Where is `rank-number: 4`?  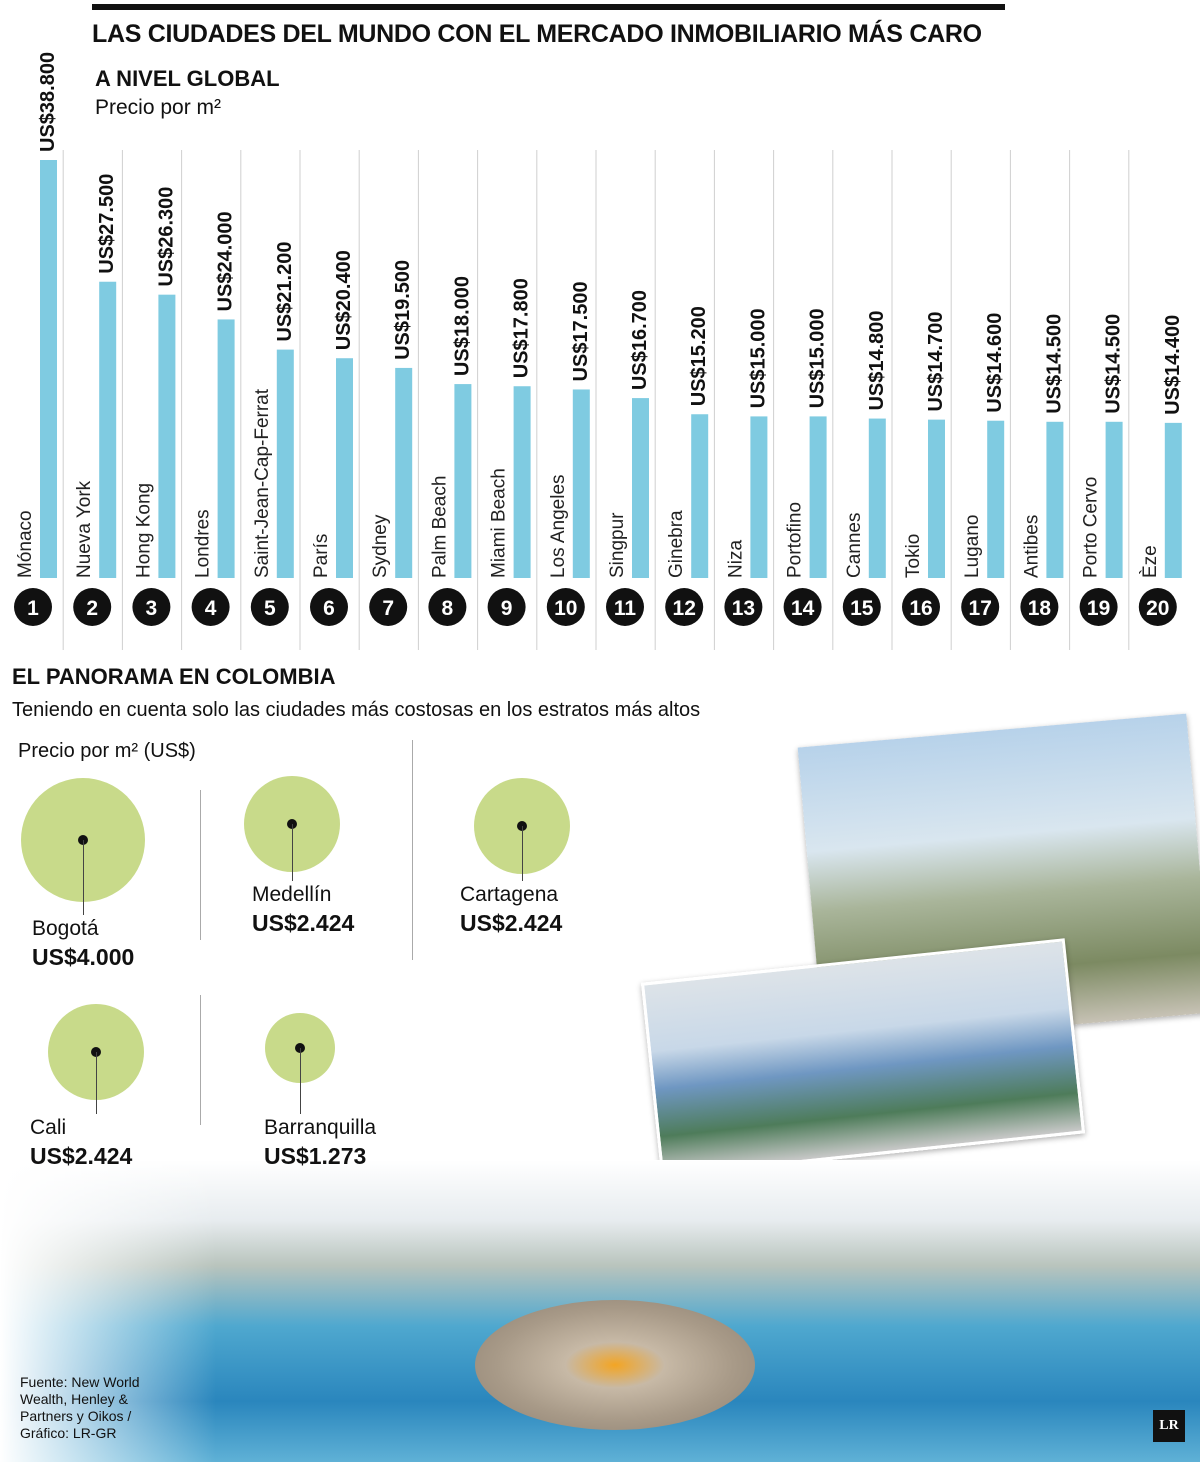 rank-number: 4 is located at coordinates (211, 608).